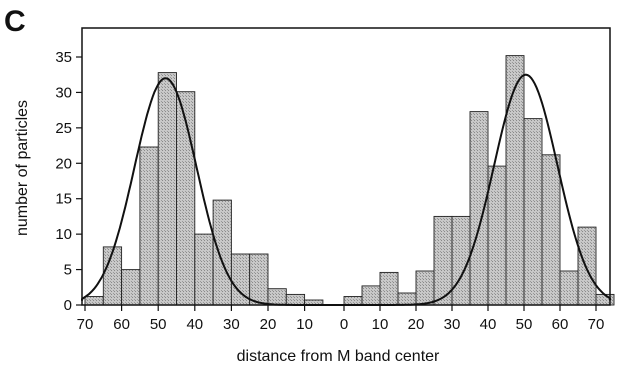 This screenshot has height=378, width=618. What do you see at coordinates (63, 92) in the screenshot?
I see `y-tick-label-30: 30` at bounding box center [63, 92].